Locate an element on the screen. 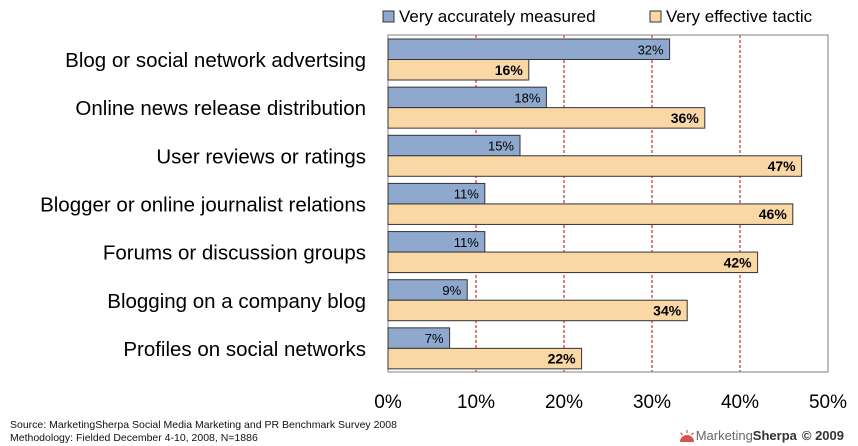 This screenshot has height=446, width=858. x-tick-label: 50% is located at coordinates (828, 402).